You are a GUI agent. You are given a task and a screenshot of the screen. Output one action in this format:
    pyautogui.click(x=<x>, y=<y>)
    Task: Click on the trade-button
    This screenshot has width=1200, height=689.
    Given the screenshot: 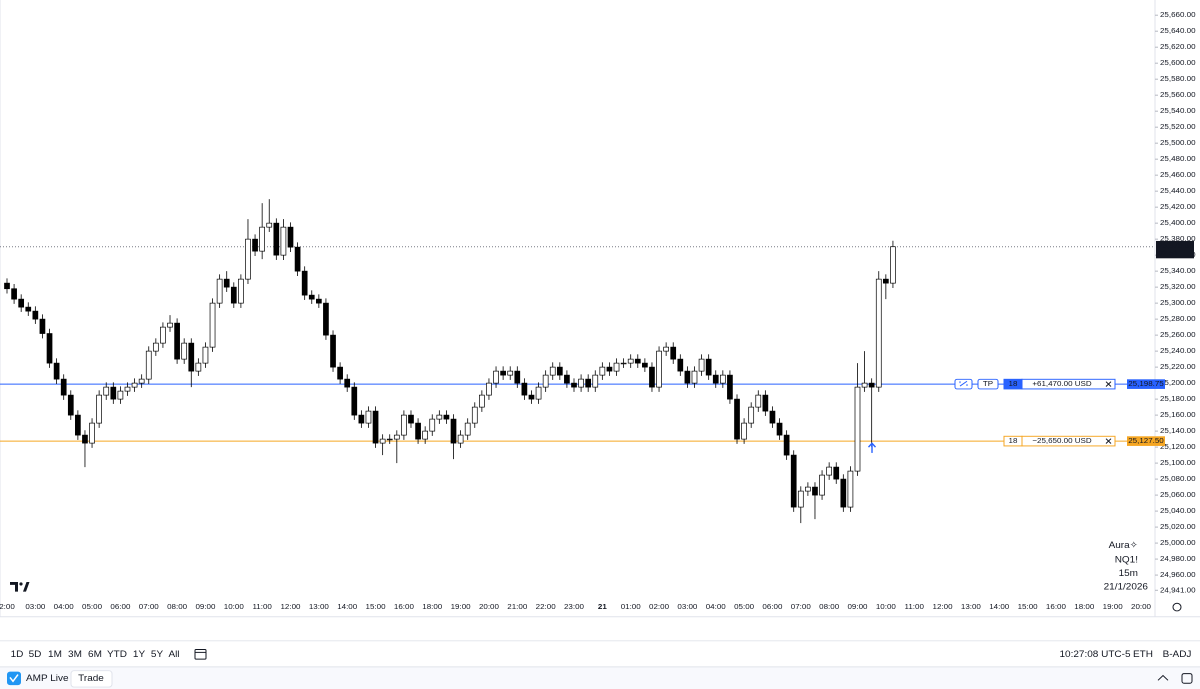 What is the action you would take?
    pyautogui.click(x=91, y=679)
    